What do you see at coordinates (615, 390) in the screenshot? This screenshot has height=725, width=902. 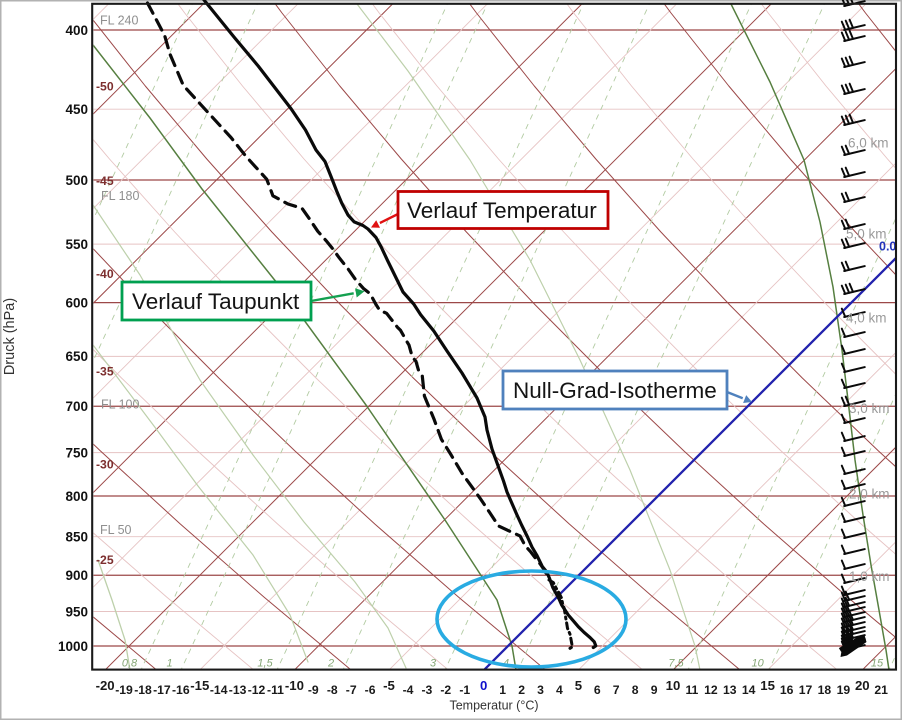 I see `svg-text: Null-Grad-Isotherme` at bounding box center [615, 390].